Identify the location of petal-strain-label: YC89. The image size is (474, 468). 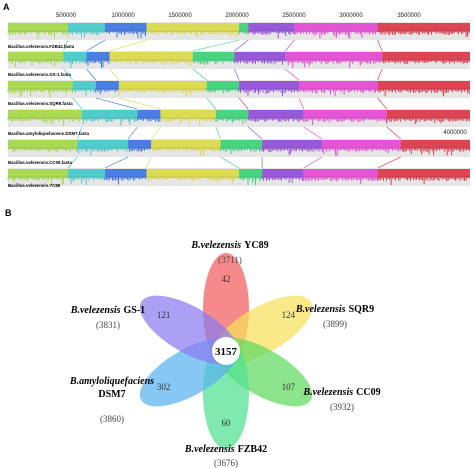
(256, 245).